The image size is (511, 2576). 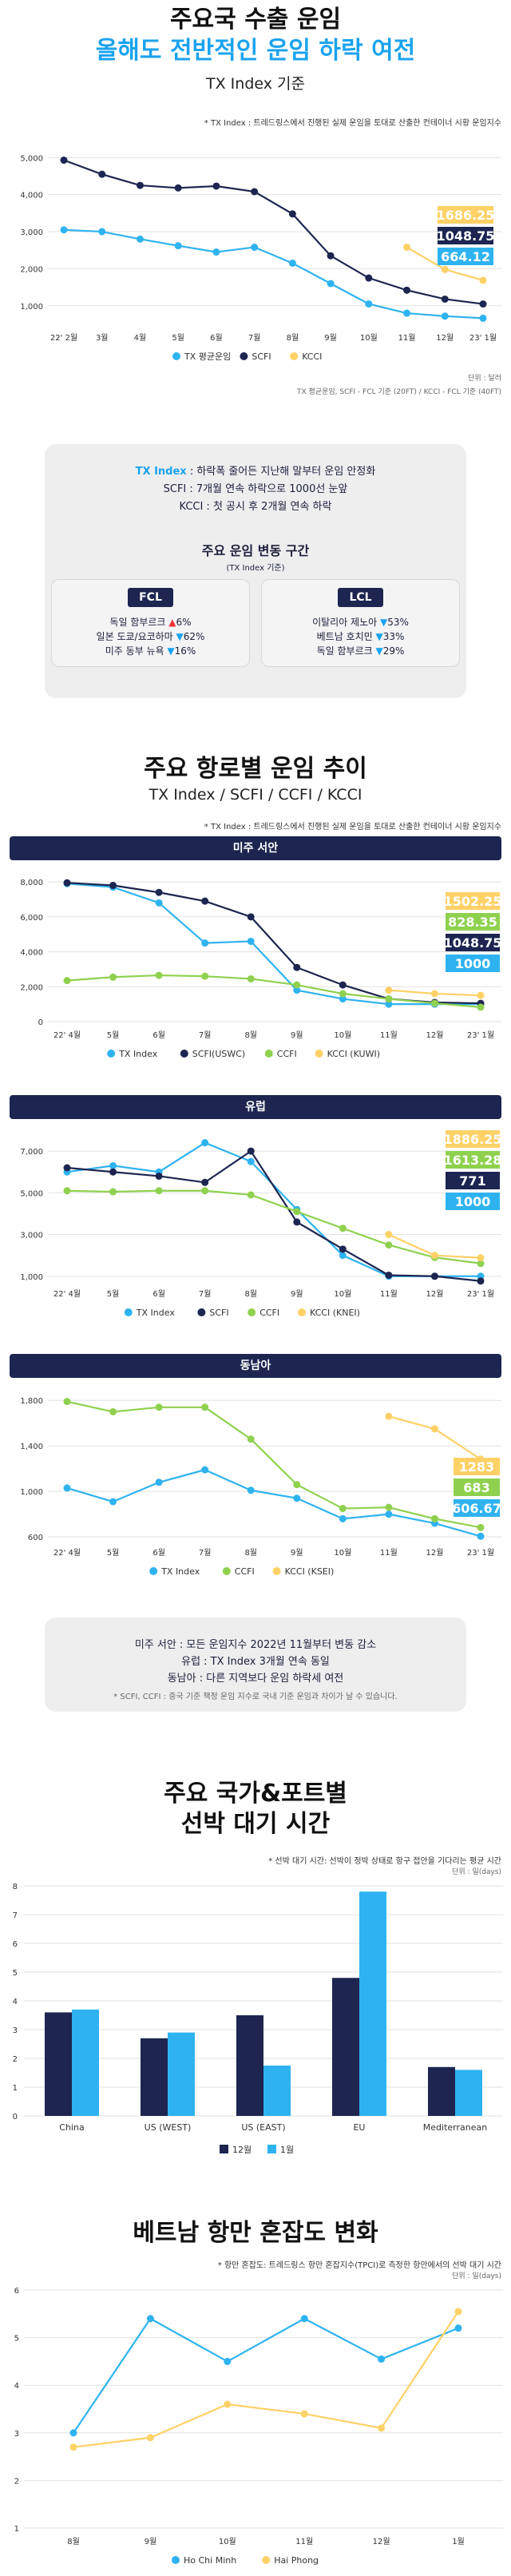 I want to click on route-bar-sea: 동남아, so click(x=255, y=1366).